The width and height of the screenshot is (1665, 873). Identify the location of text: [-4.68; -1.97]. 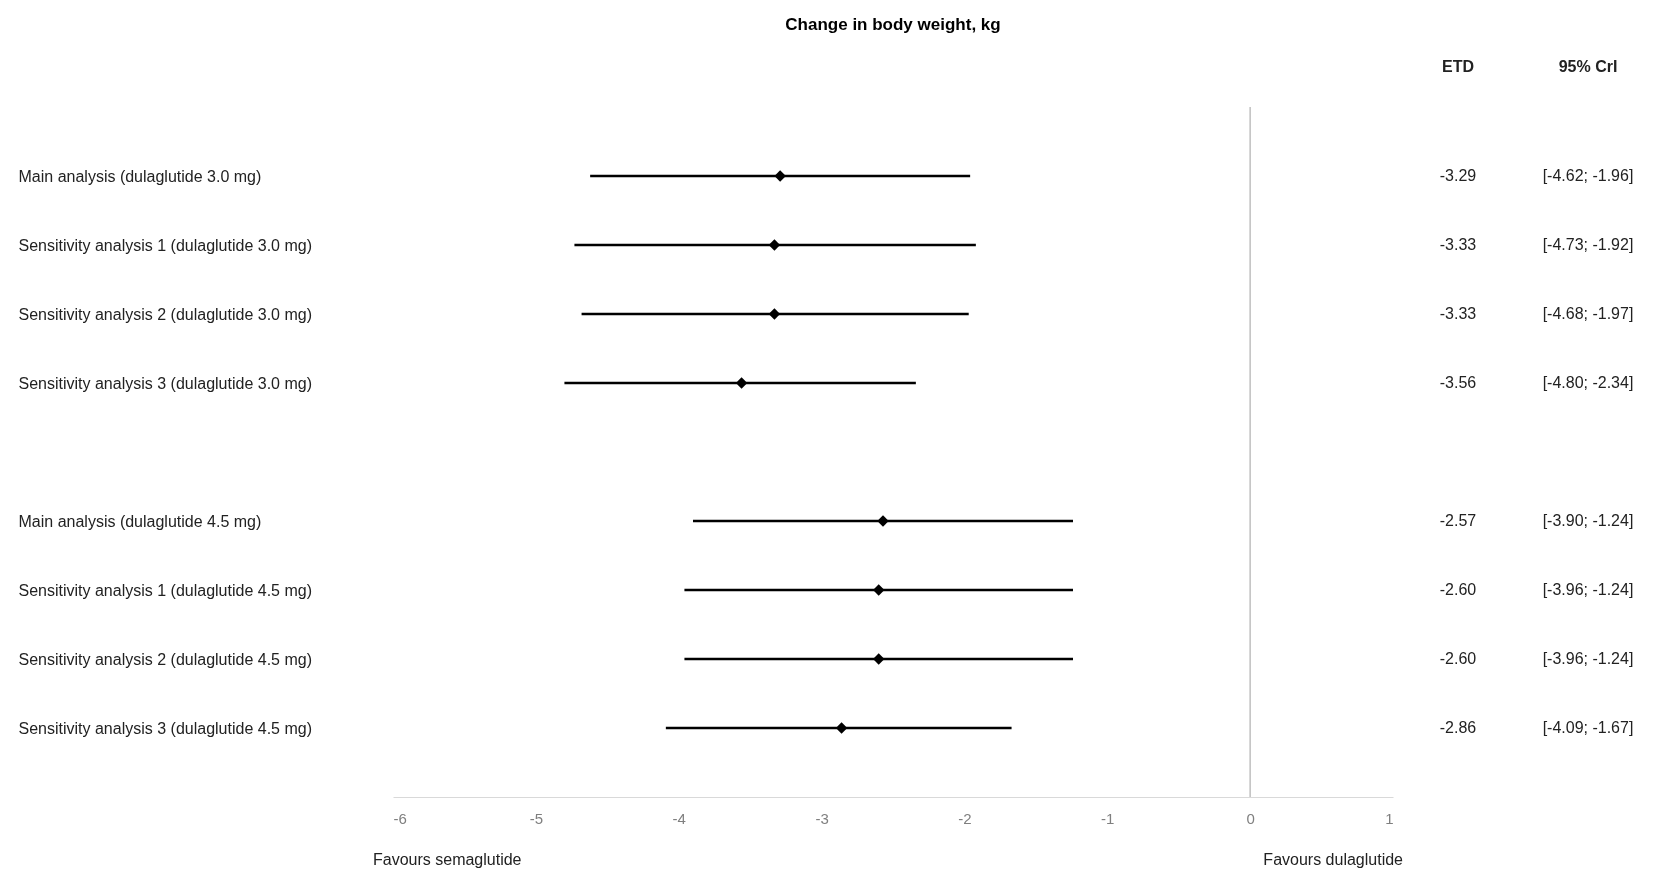
(1588, 313).